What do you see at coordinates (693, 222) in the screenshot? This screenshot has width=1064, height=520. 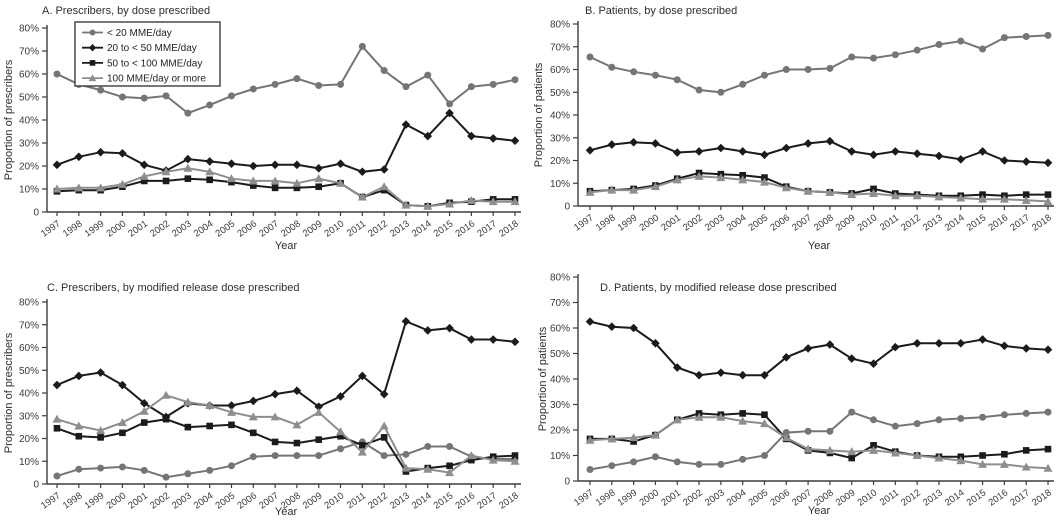 I see `x-tick-label: 2002` at bounding box center [693, 222].